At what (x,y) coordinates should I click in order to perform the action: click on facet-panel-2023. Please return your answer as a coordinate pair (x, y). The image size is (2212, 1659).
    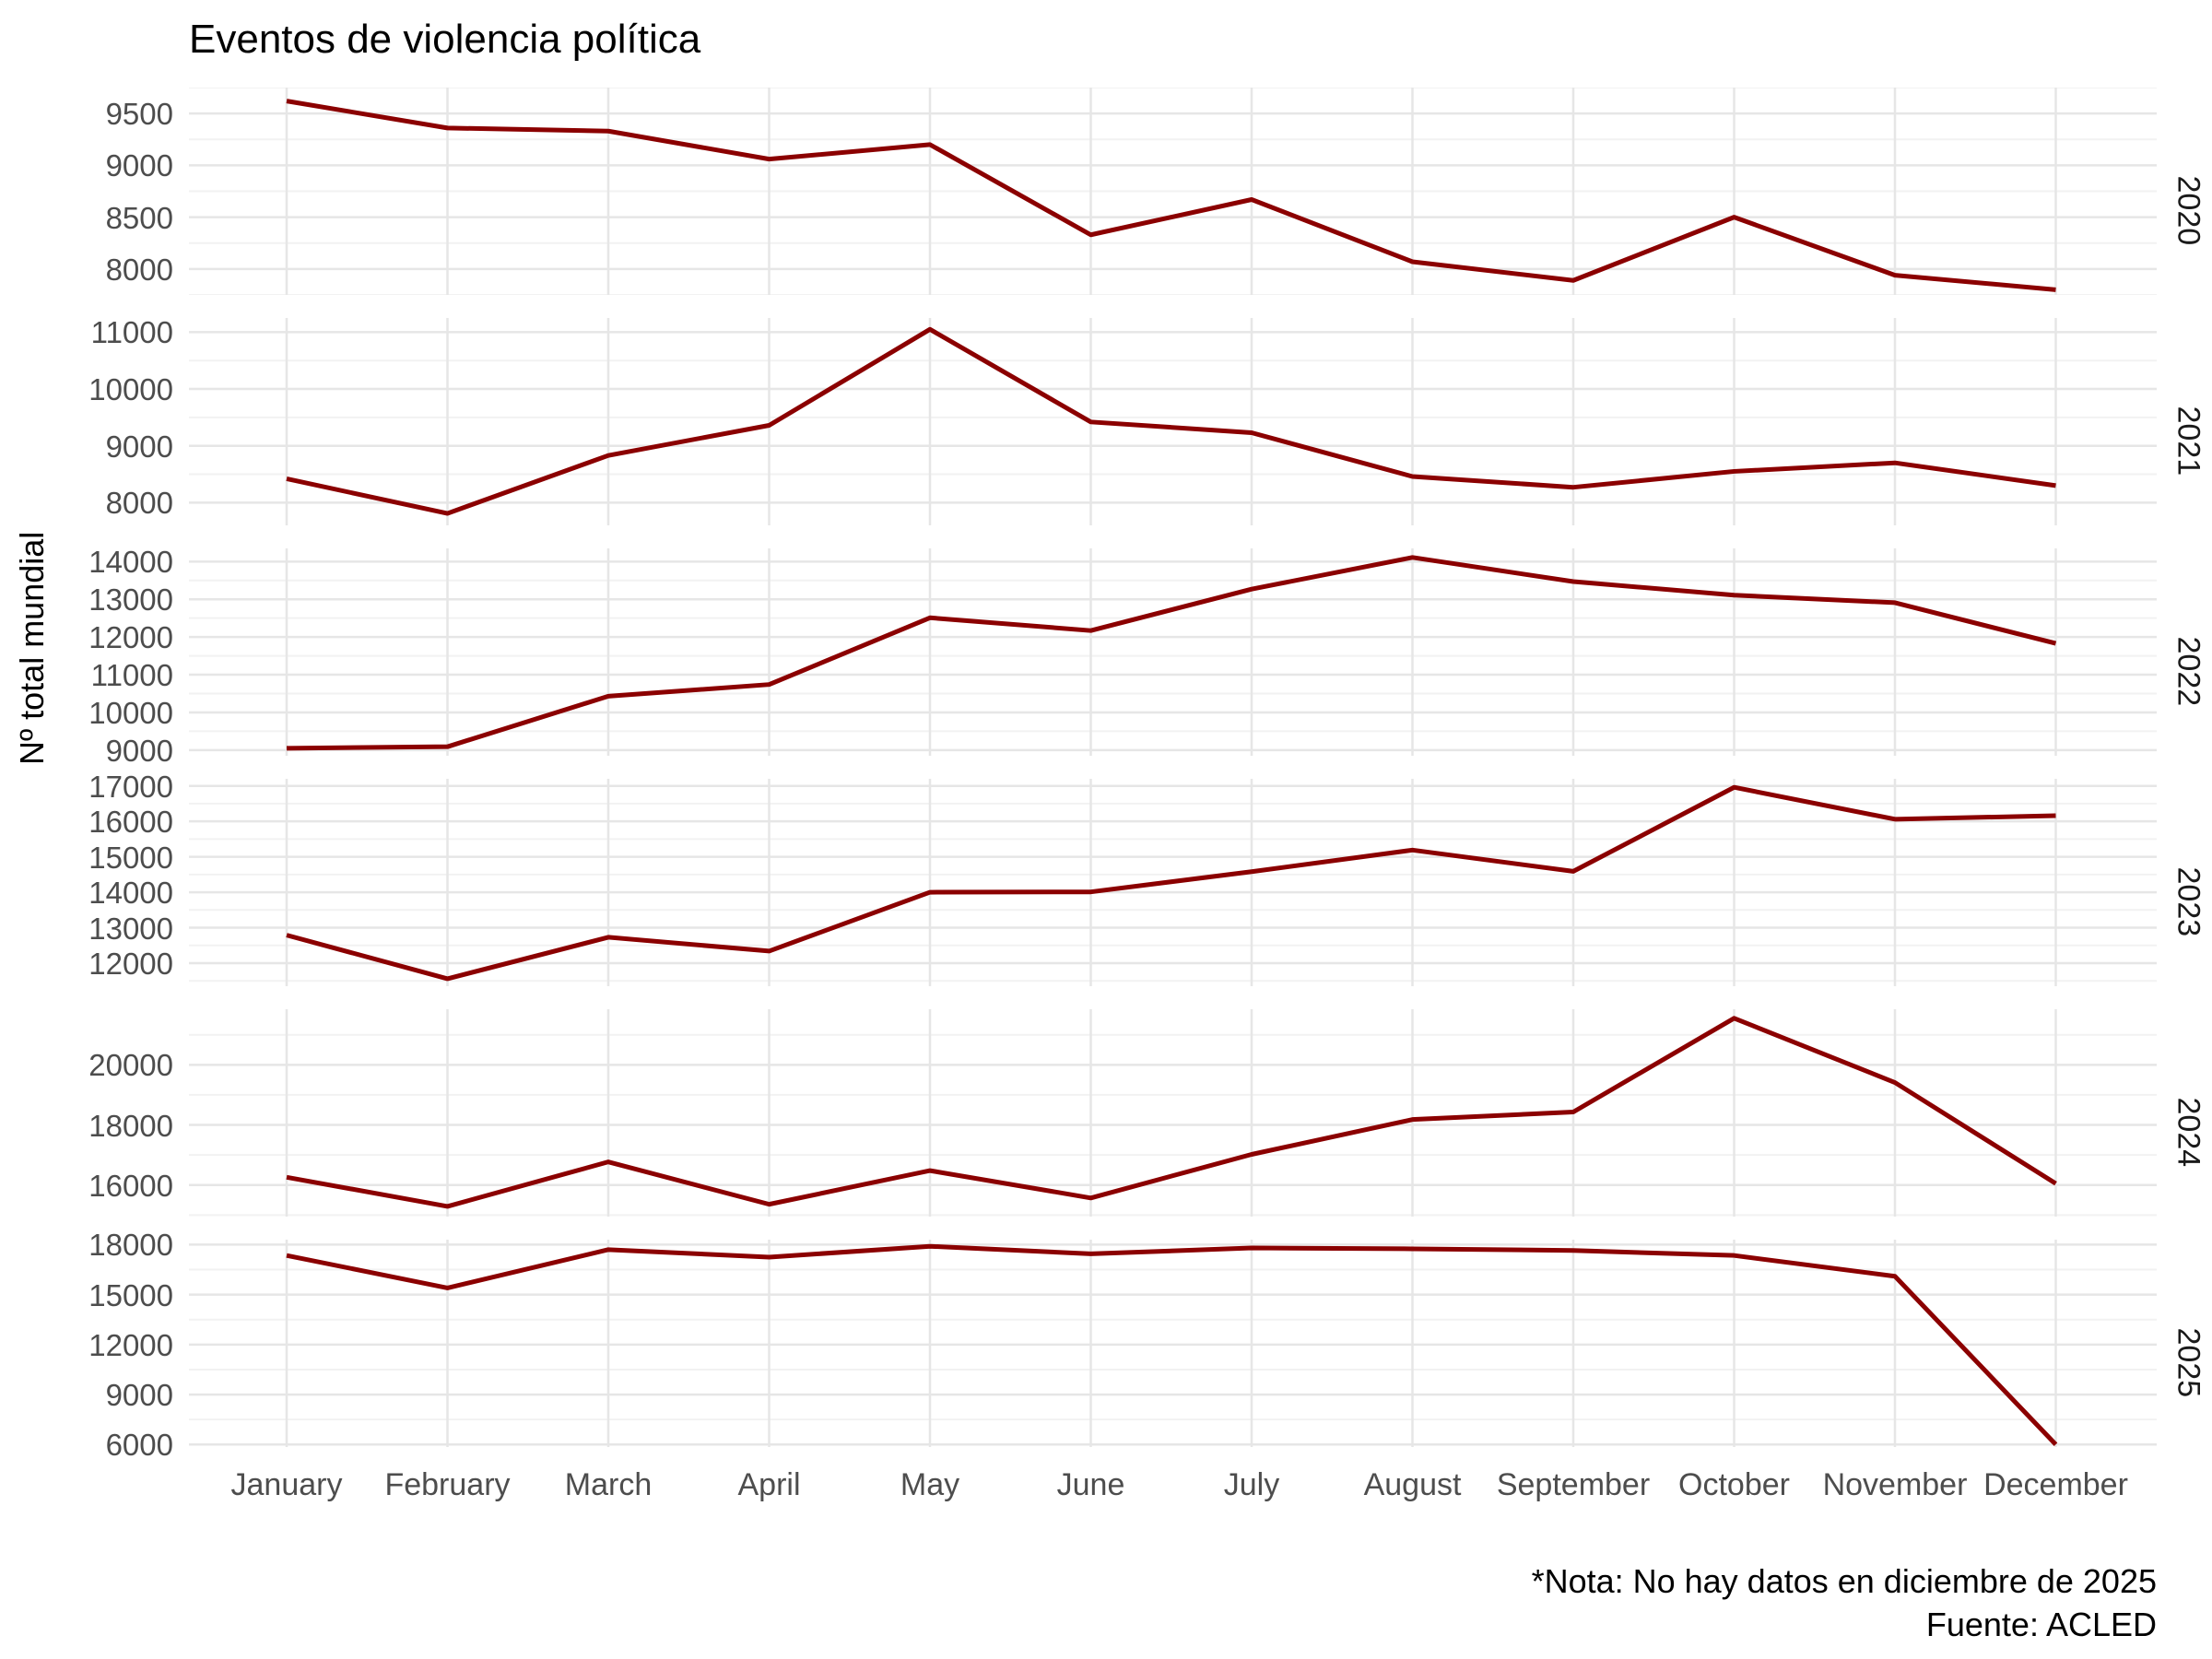
    Looking at the image, I should click on (1173, 882).